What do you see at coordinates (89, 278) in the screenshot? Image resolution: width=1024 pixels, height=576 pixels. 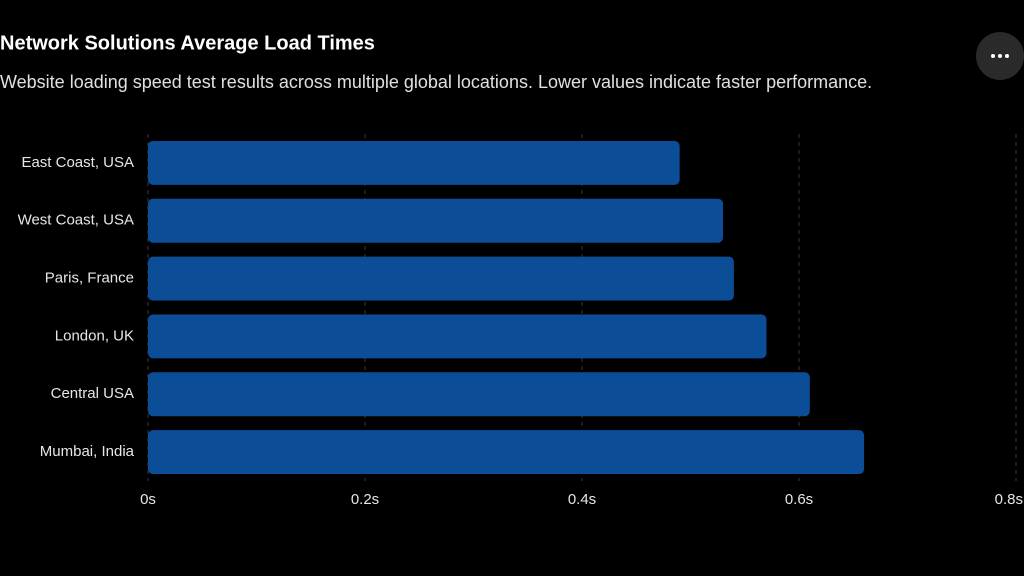 I see `y-tick-label: Paris, France` at bounding box center [89, 278].